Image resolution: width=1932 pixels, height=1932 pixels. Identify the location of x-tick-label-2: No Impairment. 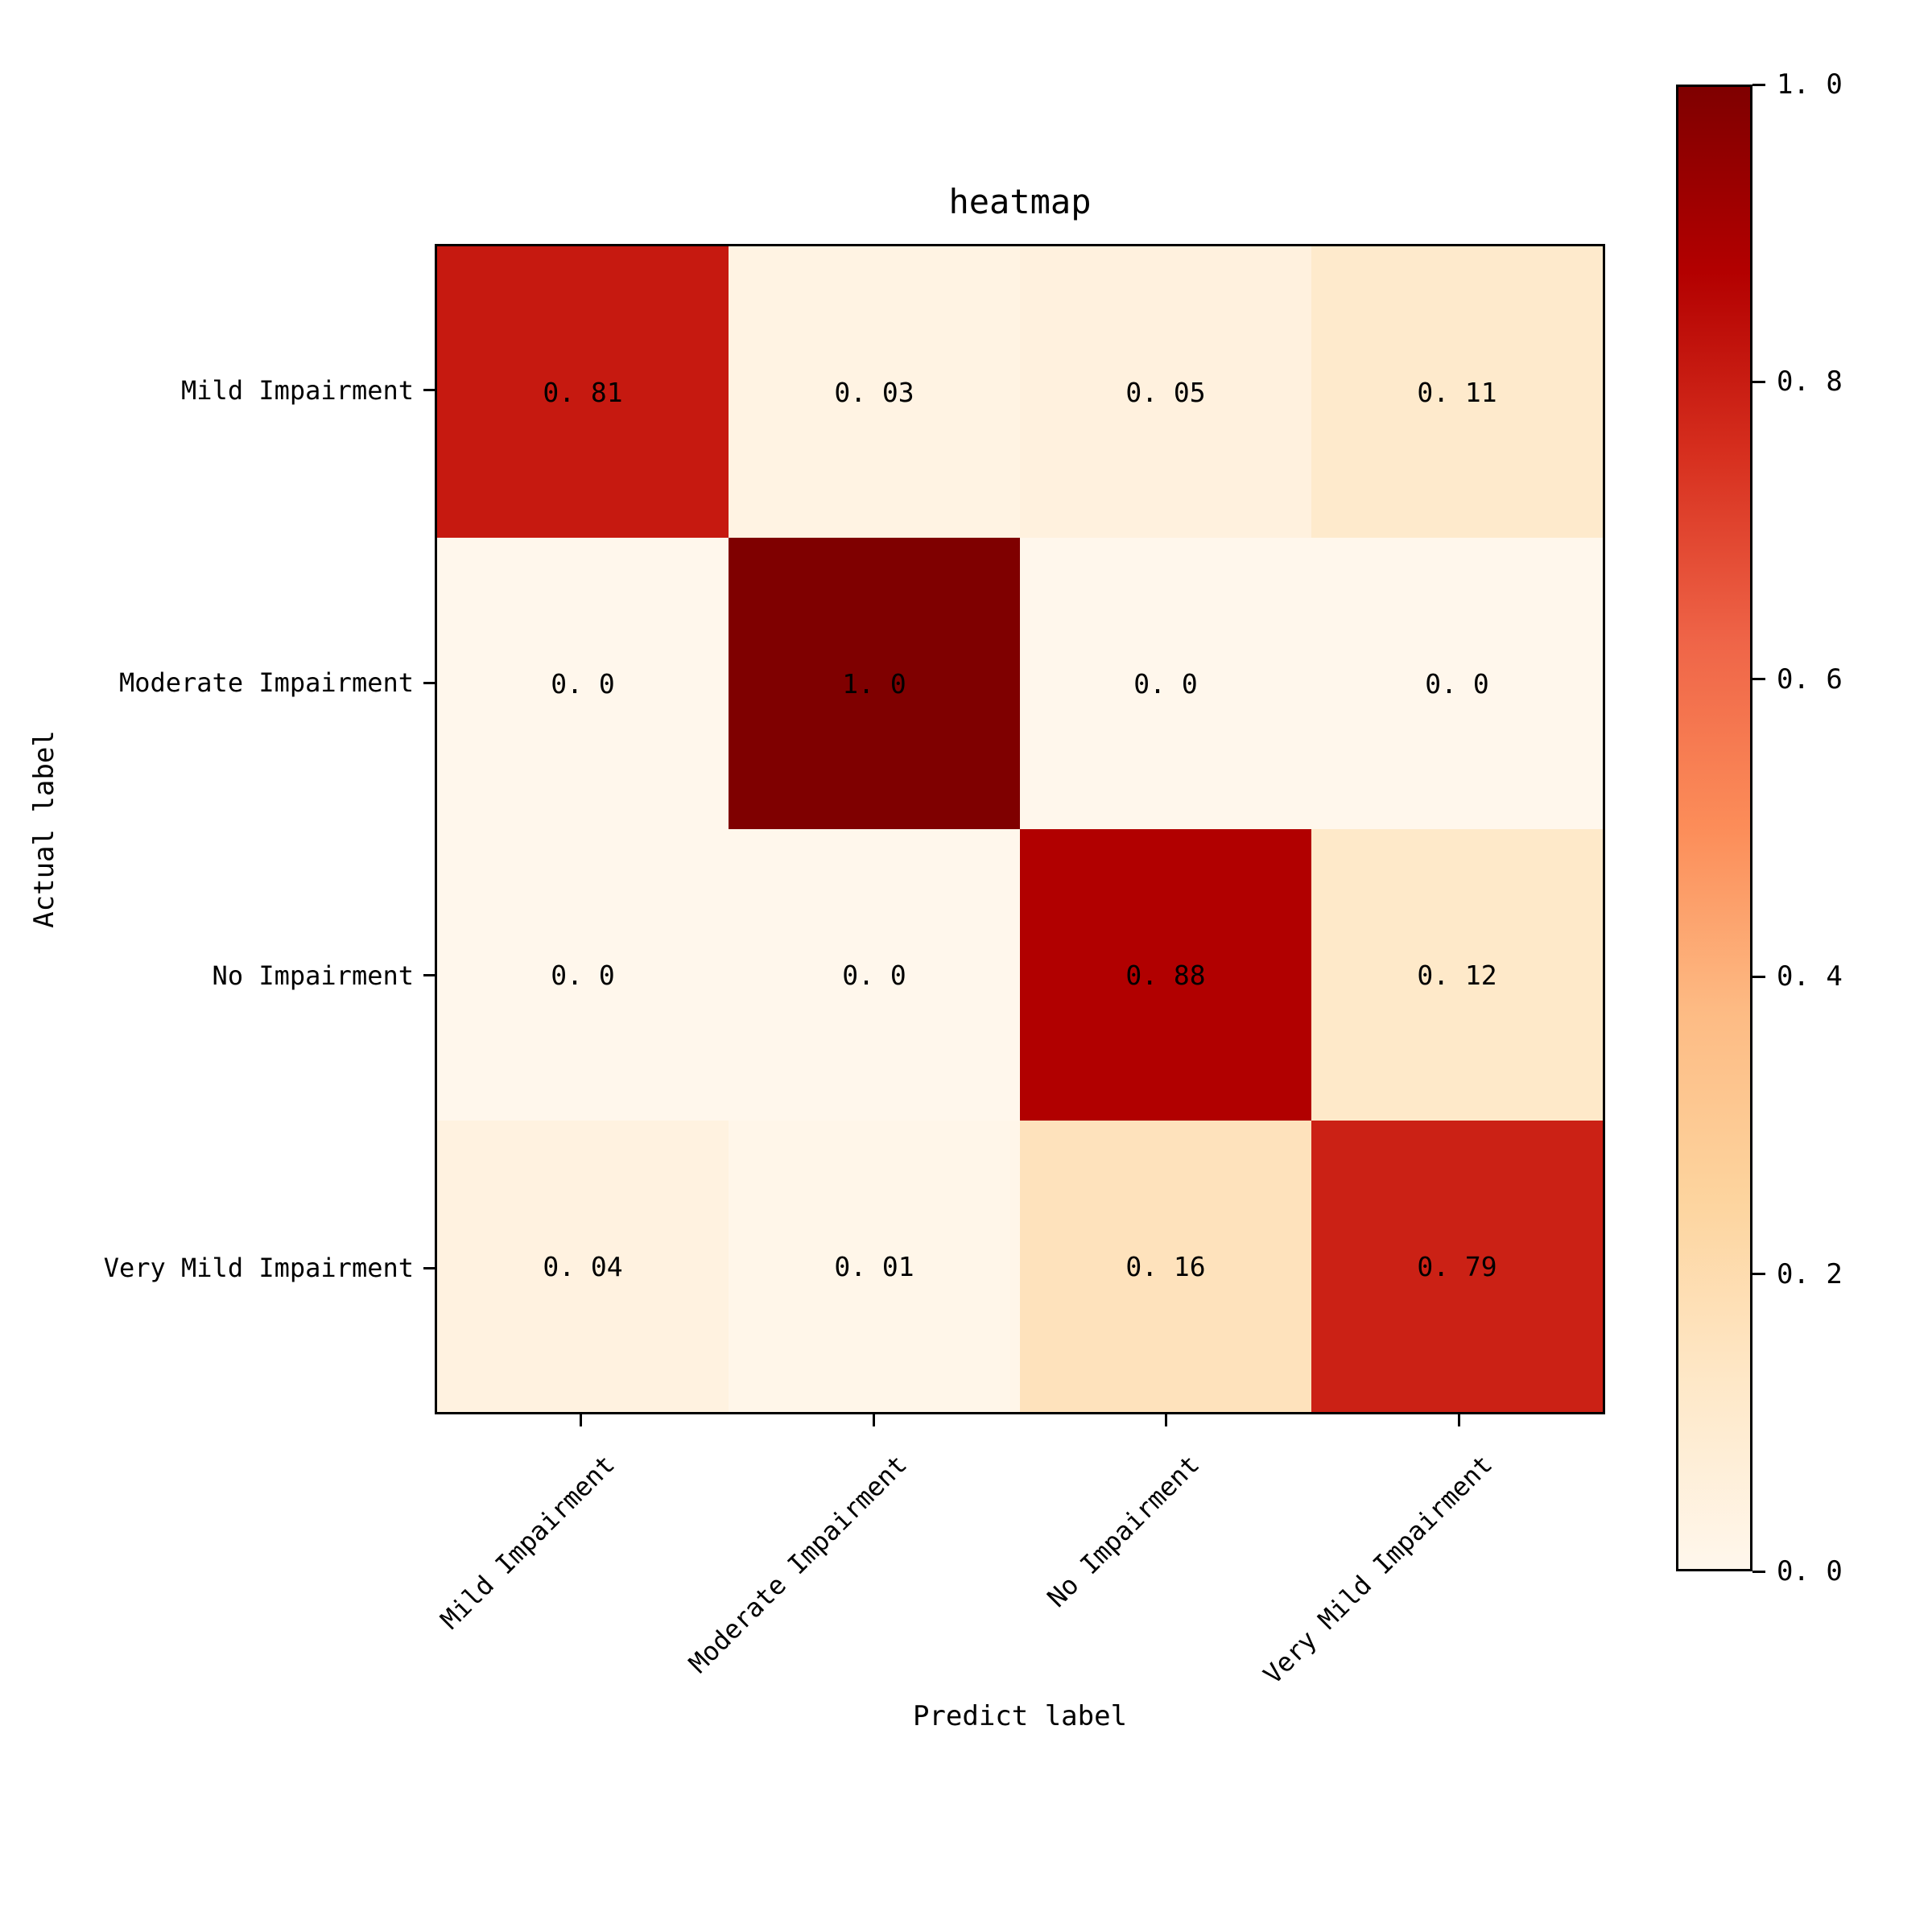
(1123, 1531).